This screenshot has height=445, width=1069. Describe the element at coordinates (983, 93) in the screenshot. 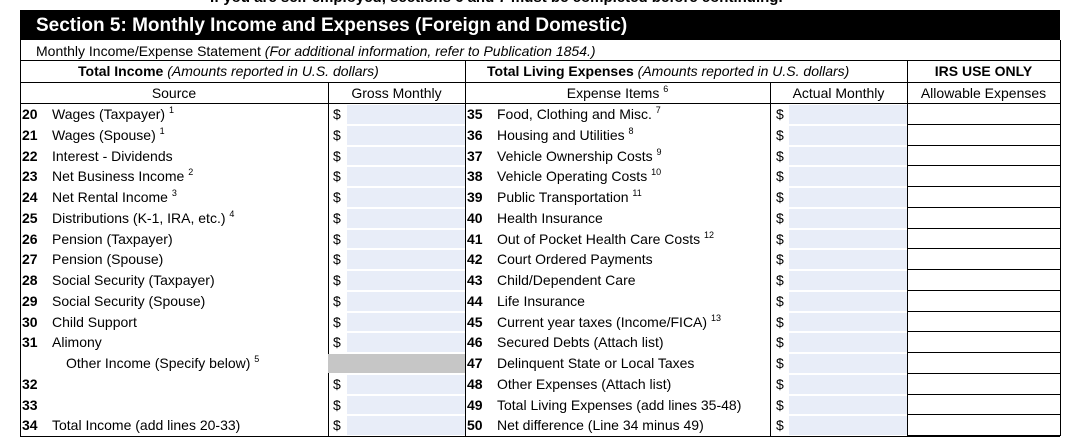

I see `col-allowable: Allowable Expenses` at that location.